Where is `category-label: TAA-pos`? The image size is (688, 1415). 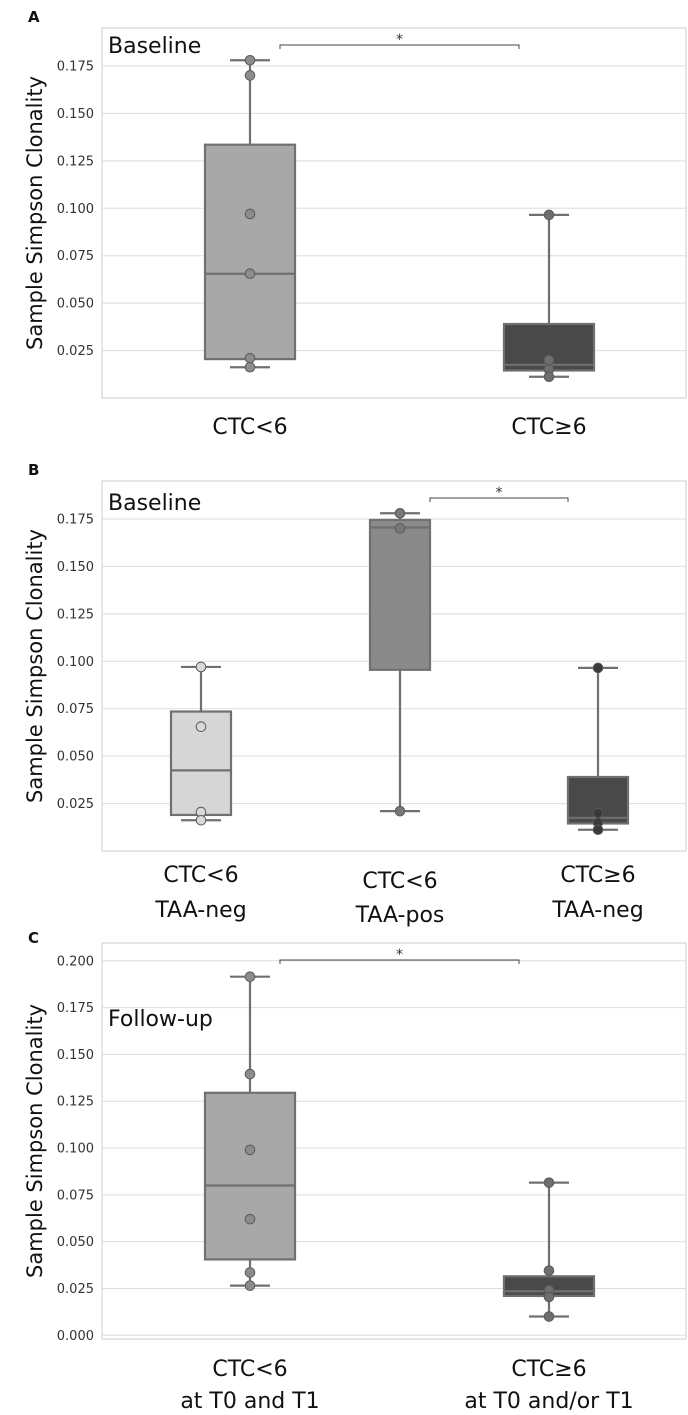
category-label: TAA-pos is located at coordinates (400, 915).